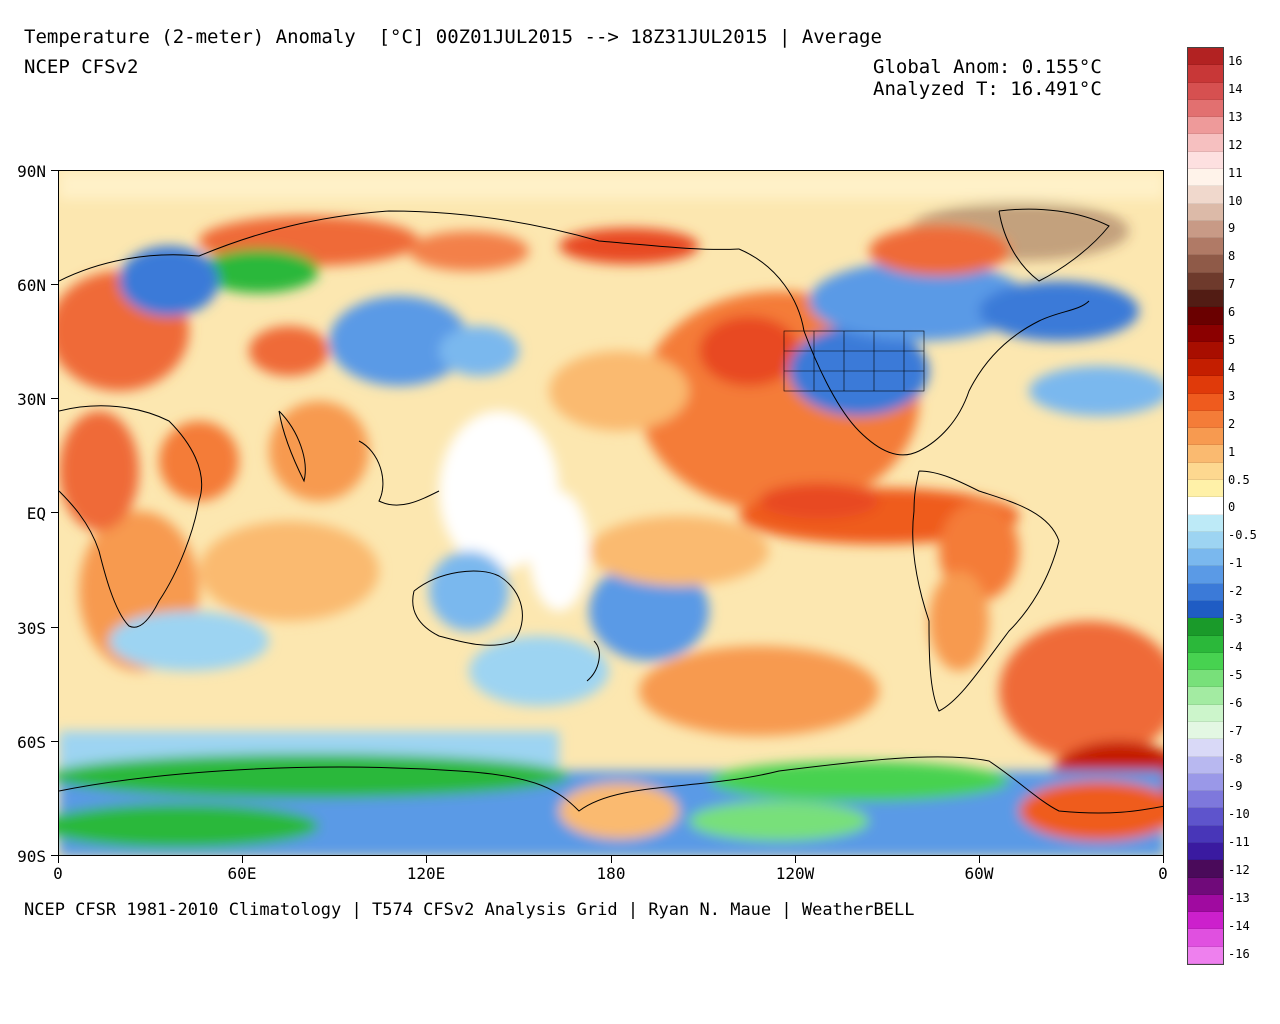  Describe the element at coordinates (1232, 423) in the screenshot. I see `colorbar-label: 2` at that location.